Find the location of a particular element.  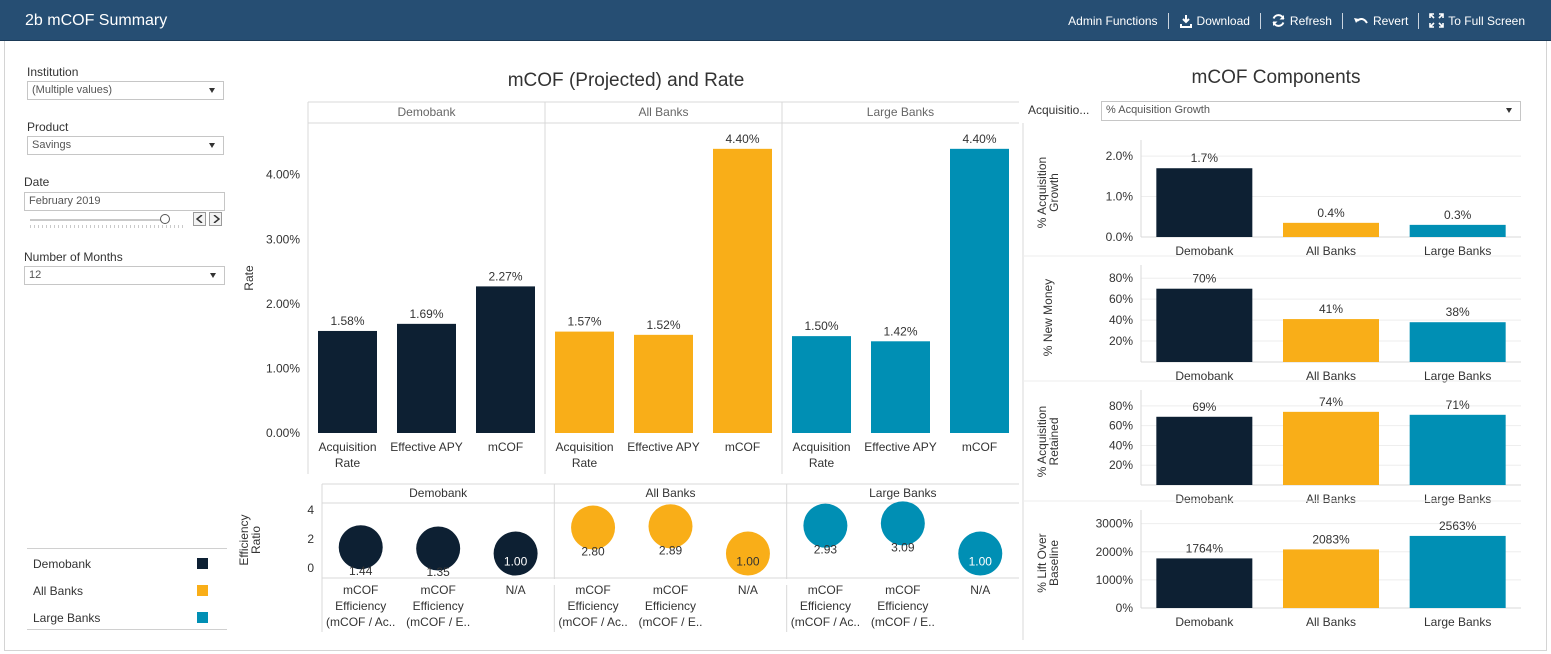

legend-swatch-all-banks is located at coordinates (202, 590).